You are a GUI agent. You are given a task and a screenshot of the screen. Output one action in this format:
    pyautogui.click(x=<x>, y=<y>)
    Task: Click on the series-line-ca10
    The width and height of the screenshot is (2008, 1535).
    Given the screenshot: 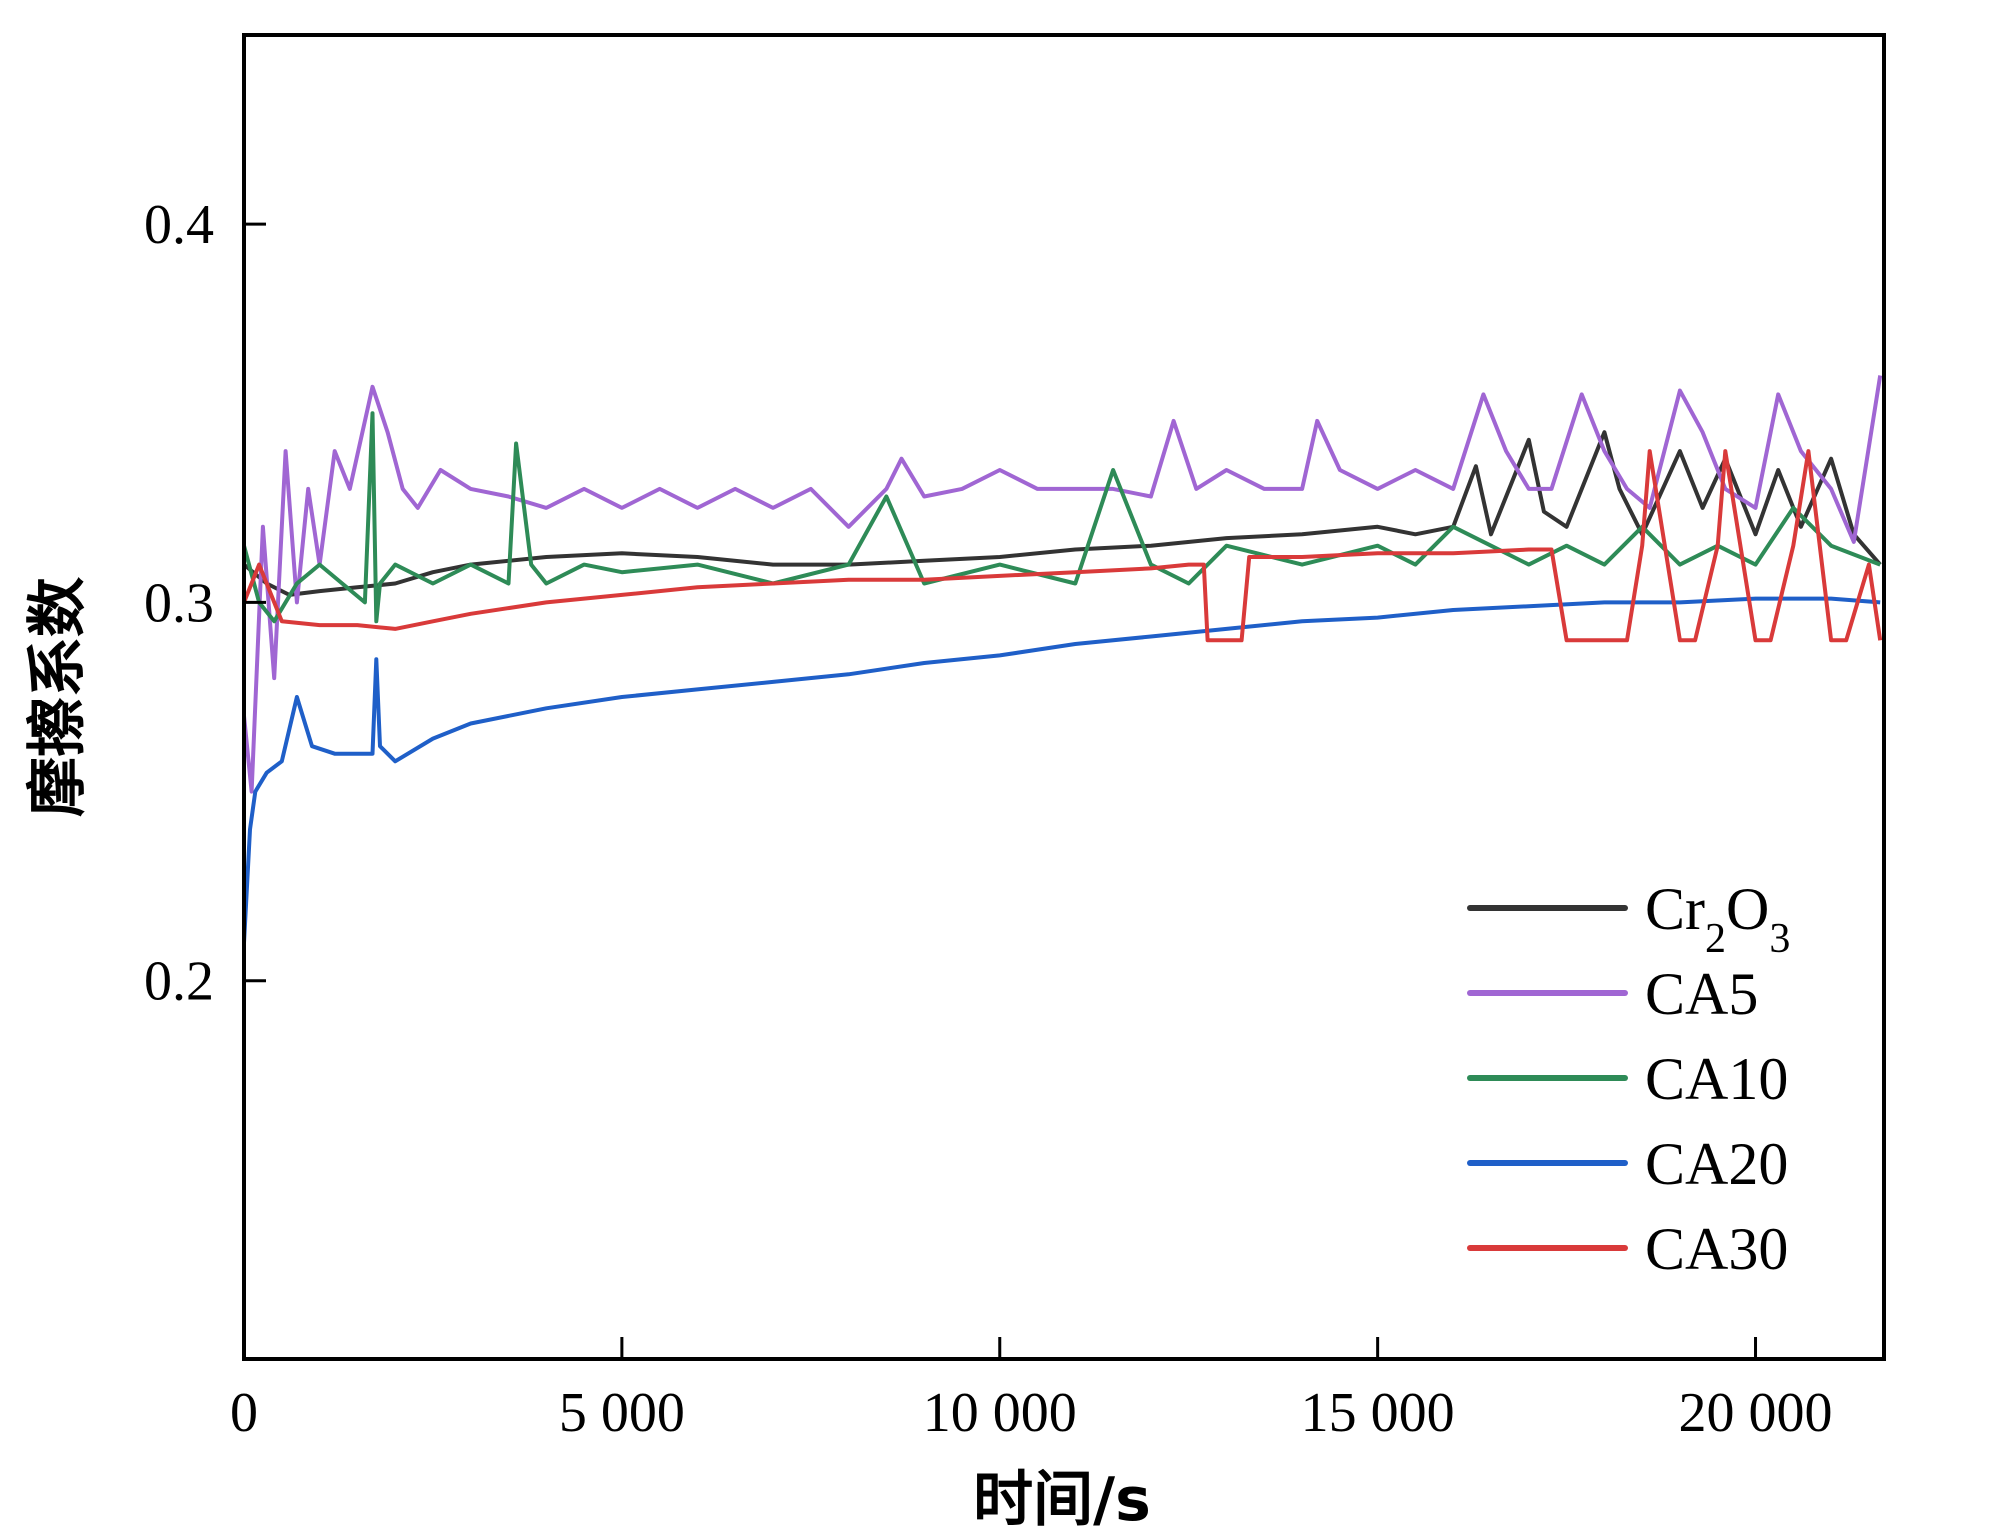 What is the action you would take?
    pyautogui.click(x=1061, y=517)
    